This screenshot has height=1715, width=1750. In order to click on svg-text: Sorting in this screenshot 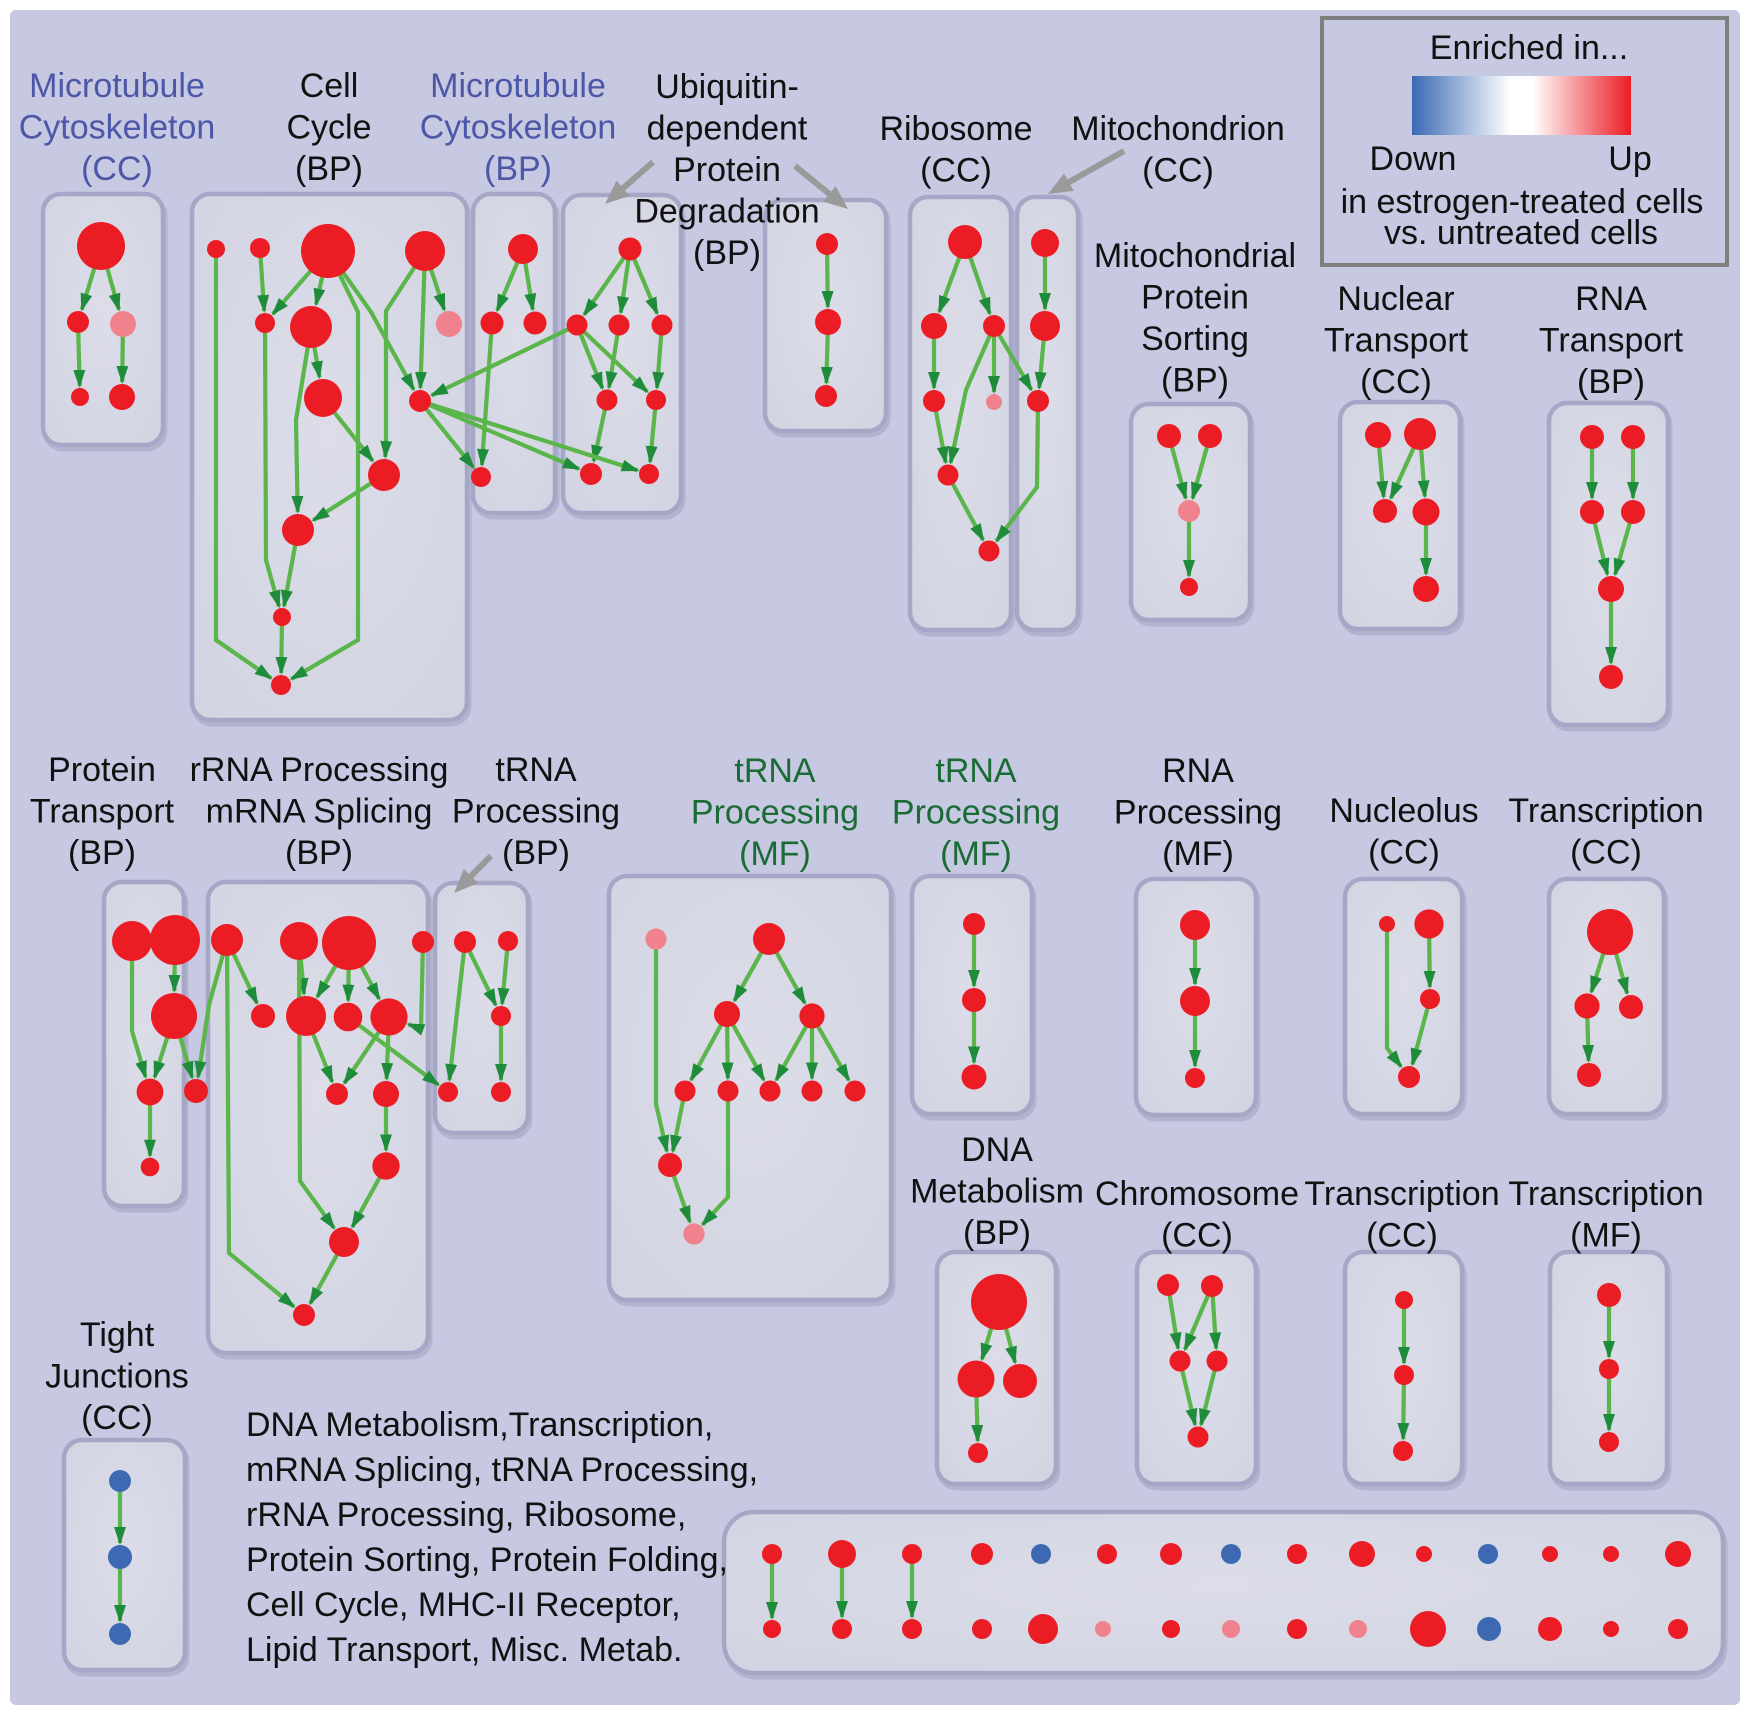, I will do `click(1195, 339)`.